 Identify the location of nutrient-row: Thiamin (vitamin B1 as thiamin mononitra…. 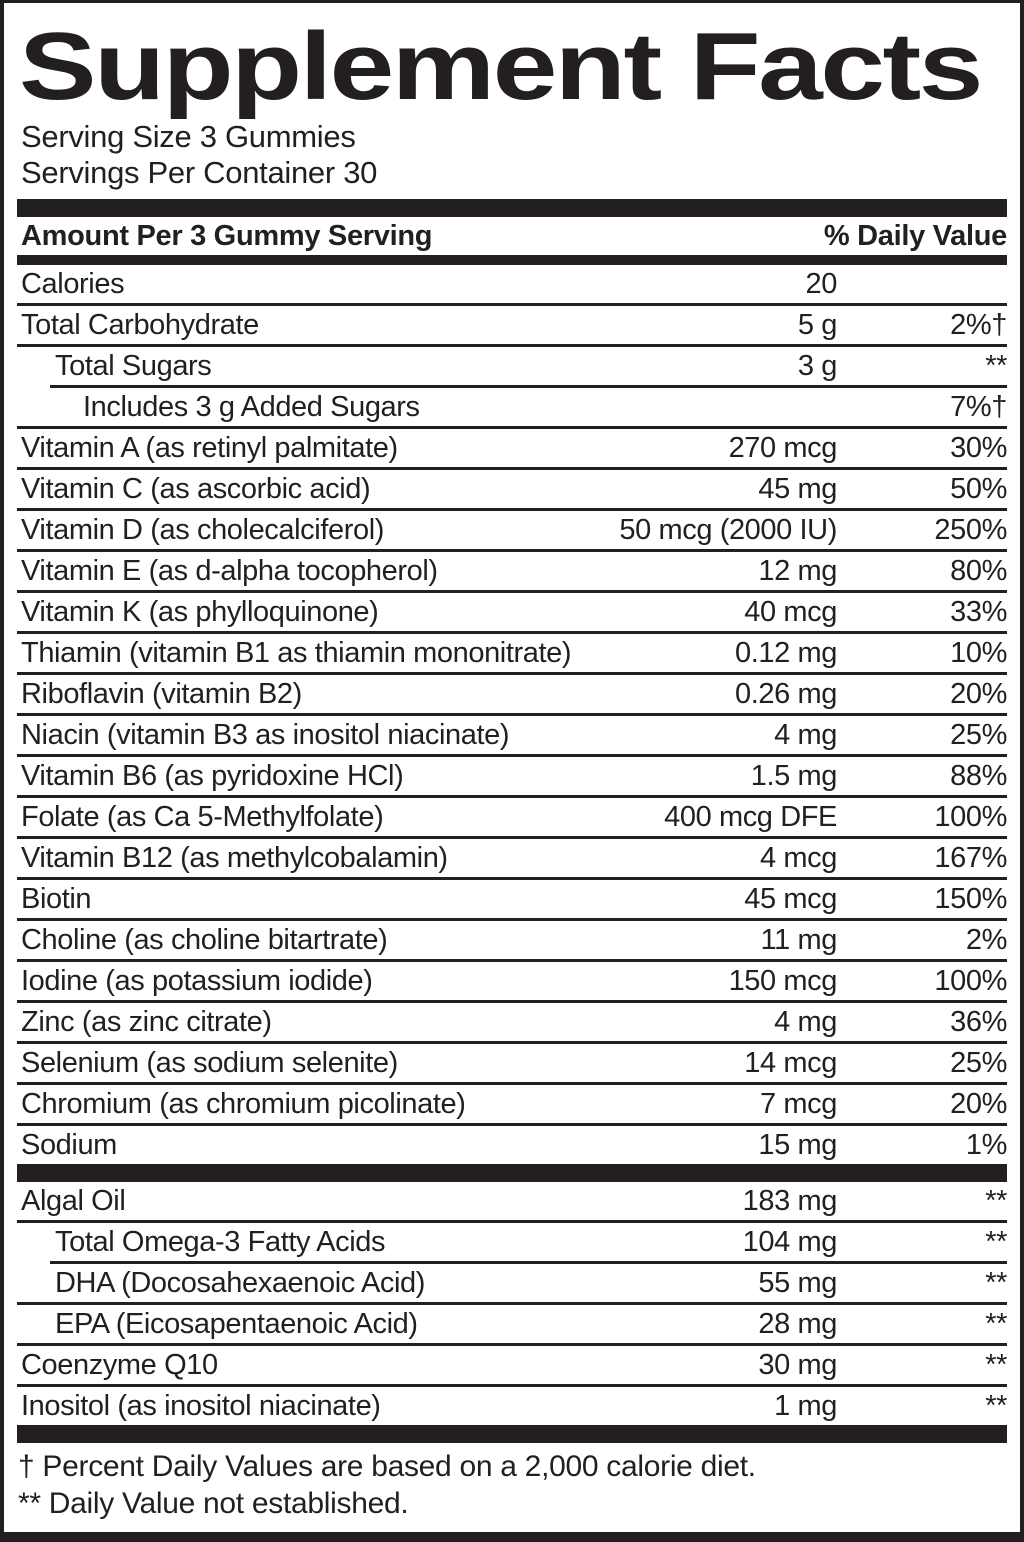
(512, 653).